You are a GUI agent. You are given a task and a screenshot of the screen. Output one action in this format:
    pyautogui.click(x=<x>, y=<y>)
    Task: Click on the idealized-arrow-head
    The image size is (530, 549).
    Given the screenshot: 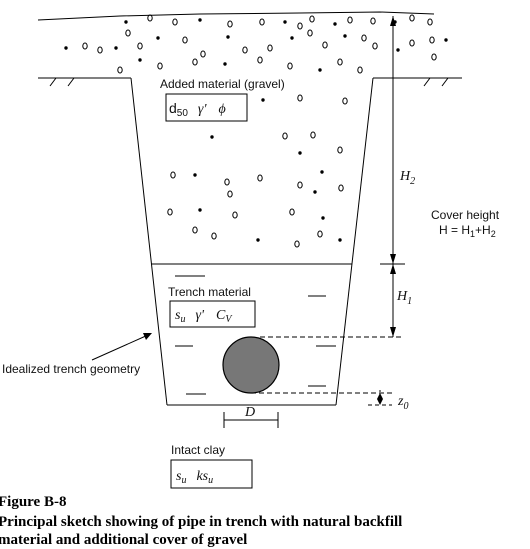 What is the action you would take?
    pyautogui.click(x=147, y=336)
    